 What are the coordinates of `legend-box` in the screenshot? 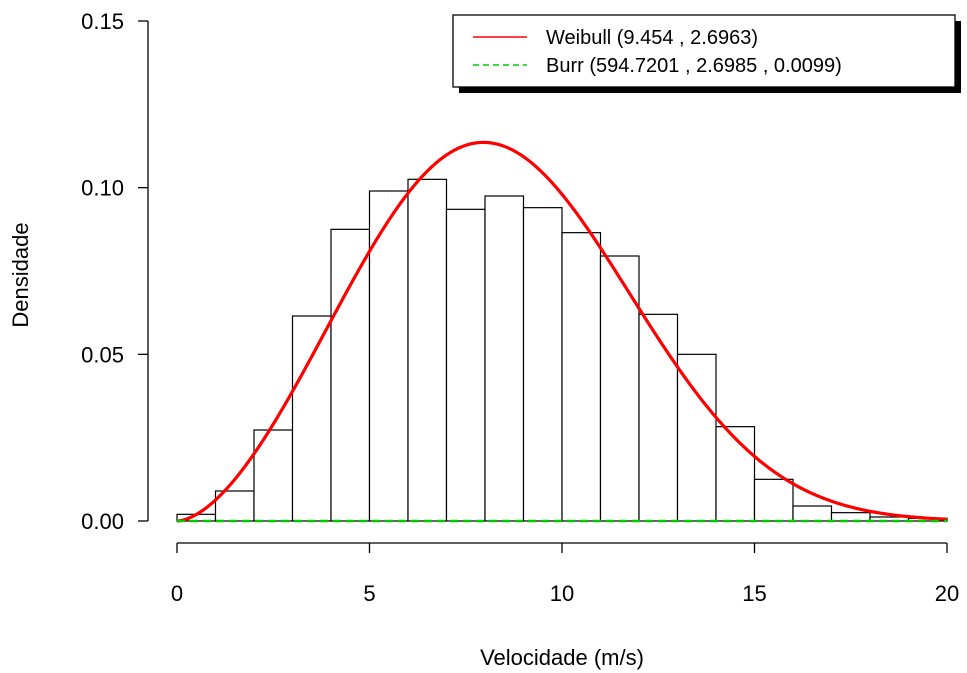 It's located at (704, 51).